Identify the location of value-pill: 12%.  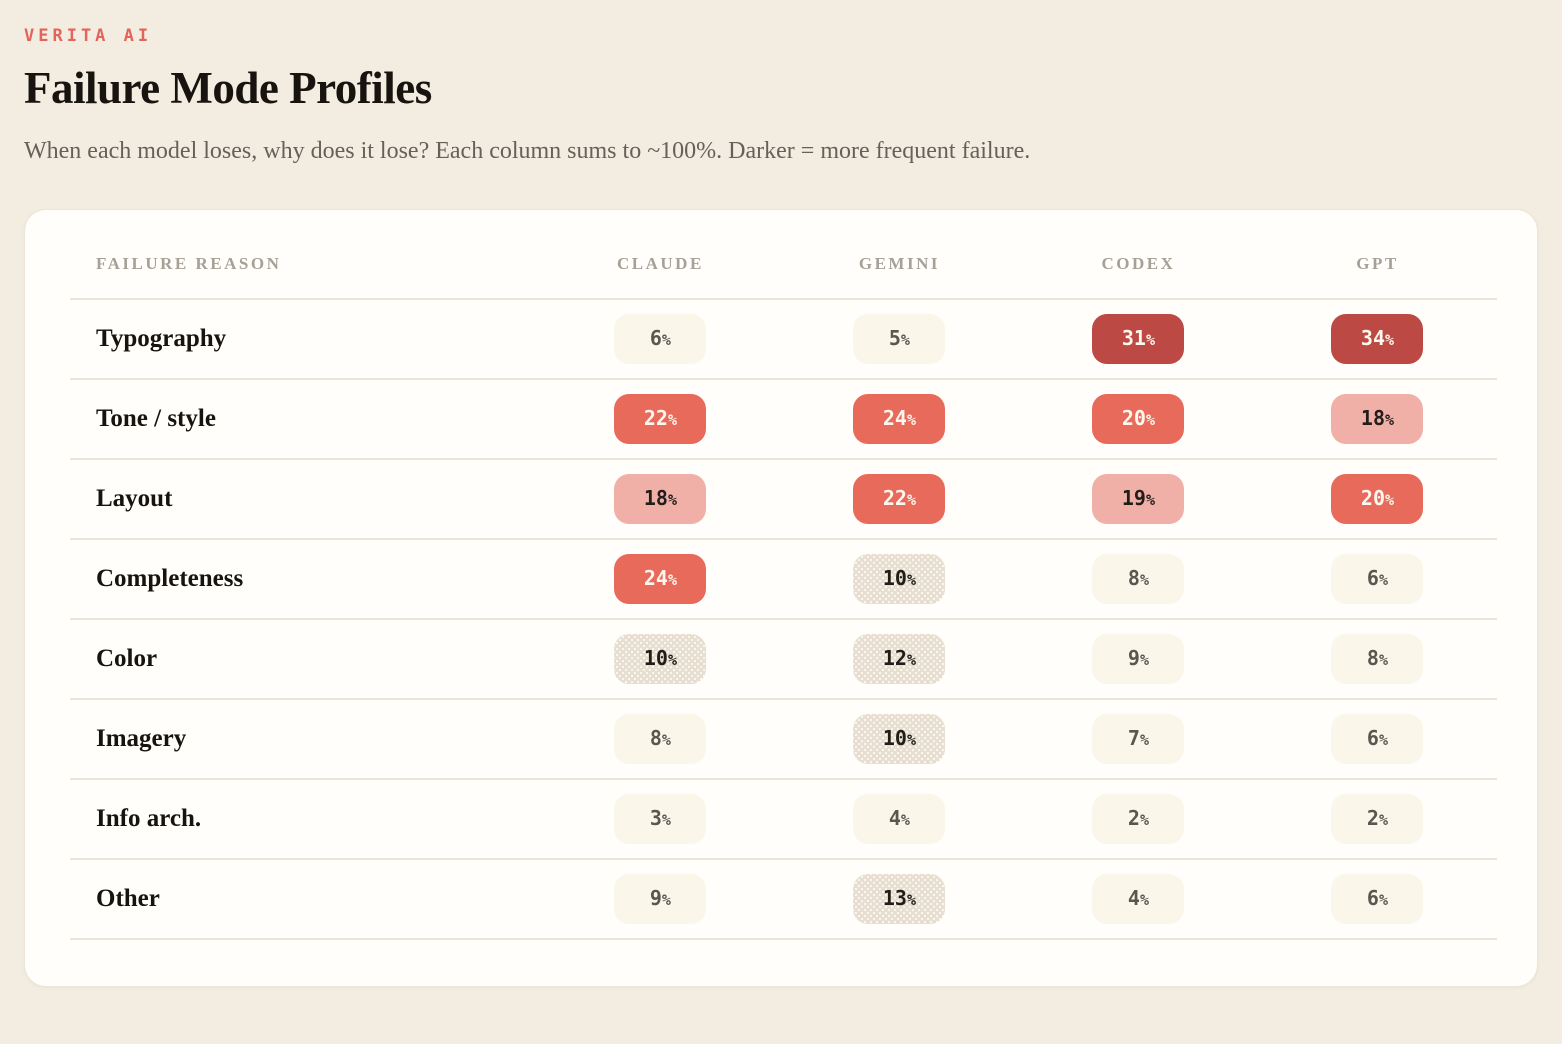
(899, 659).